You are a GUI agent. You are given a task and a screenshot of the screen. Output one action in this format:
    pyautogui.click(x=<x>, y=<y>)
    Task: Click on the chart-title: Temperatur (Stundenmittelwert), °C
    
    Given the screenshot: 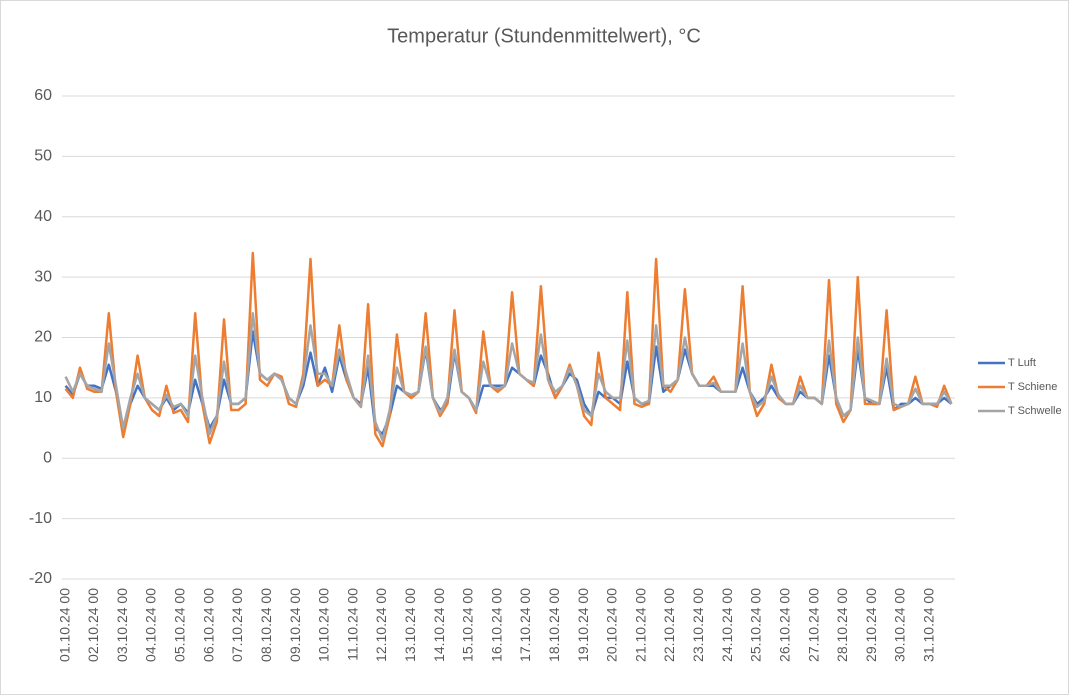 What is the action you would take?
    pyautogui.click(x=544, y=36)
    